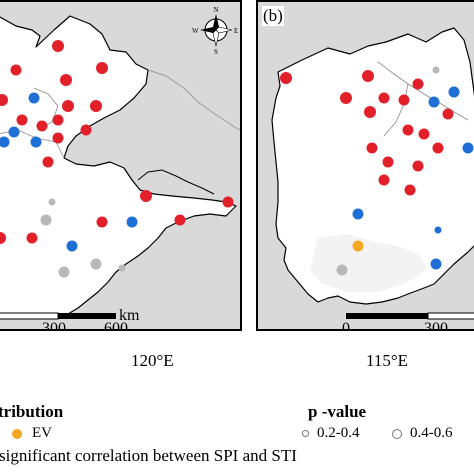  Describe the element at coordinates (387, 360) in the screenshot. I see `longitude-label-b: 115°E` at that location.